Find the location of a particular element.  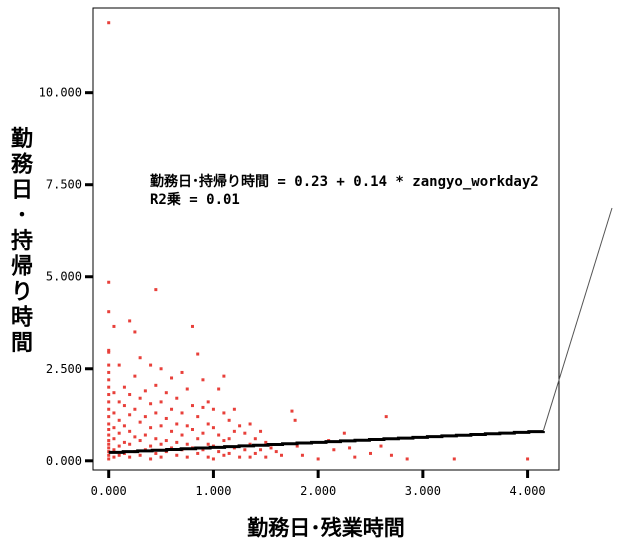

y-tick-label: 7.500 is located at coordinates (64, 185).